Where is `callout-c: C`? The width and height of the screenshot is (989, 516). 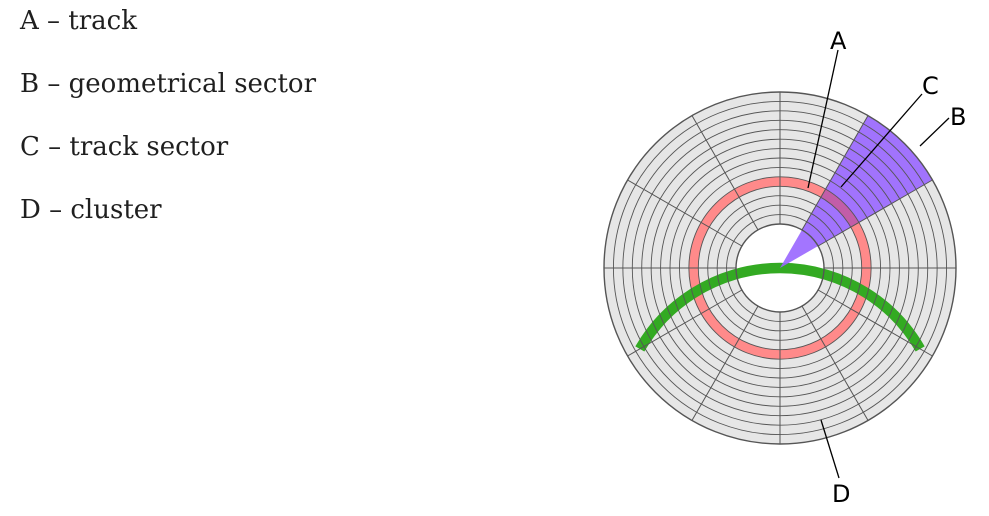
callout-c: C is located at coordinates (930, 86).